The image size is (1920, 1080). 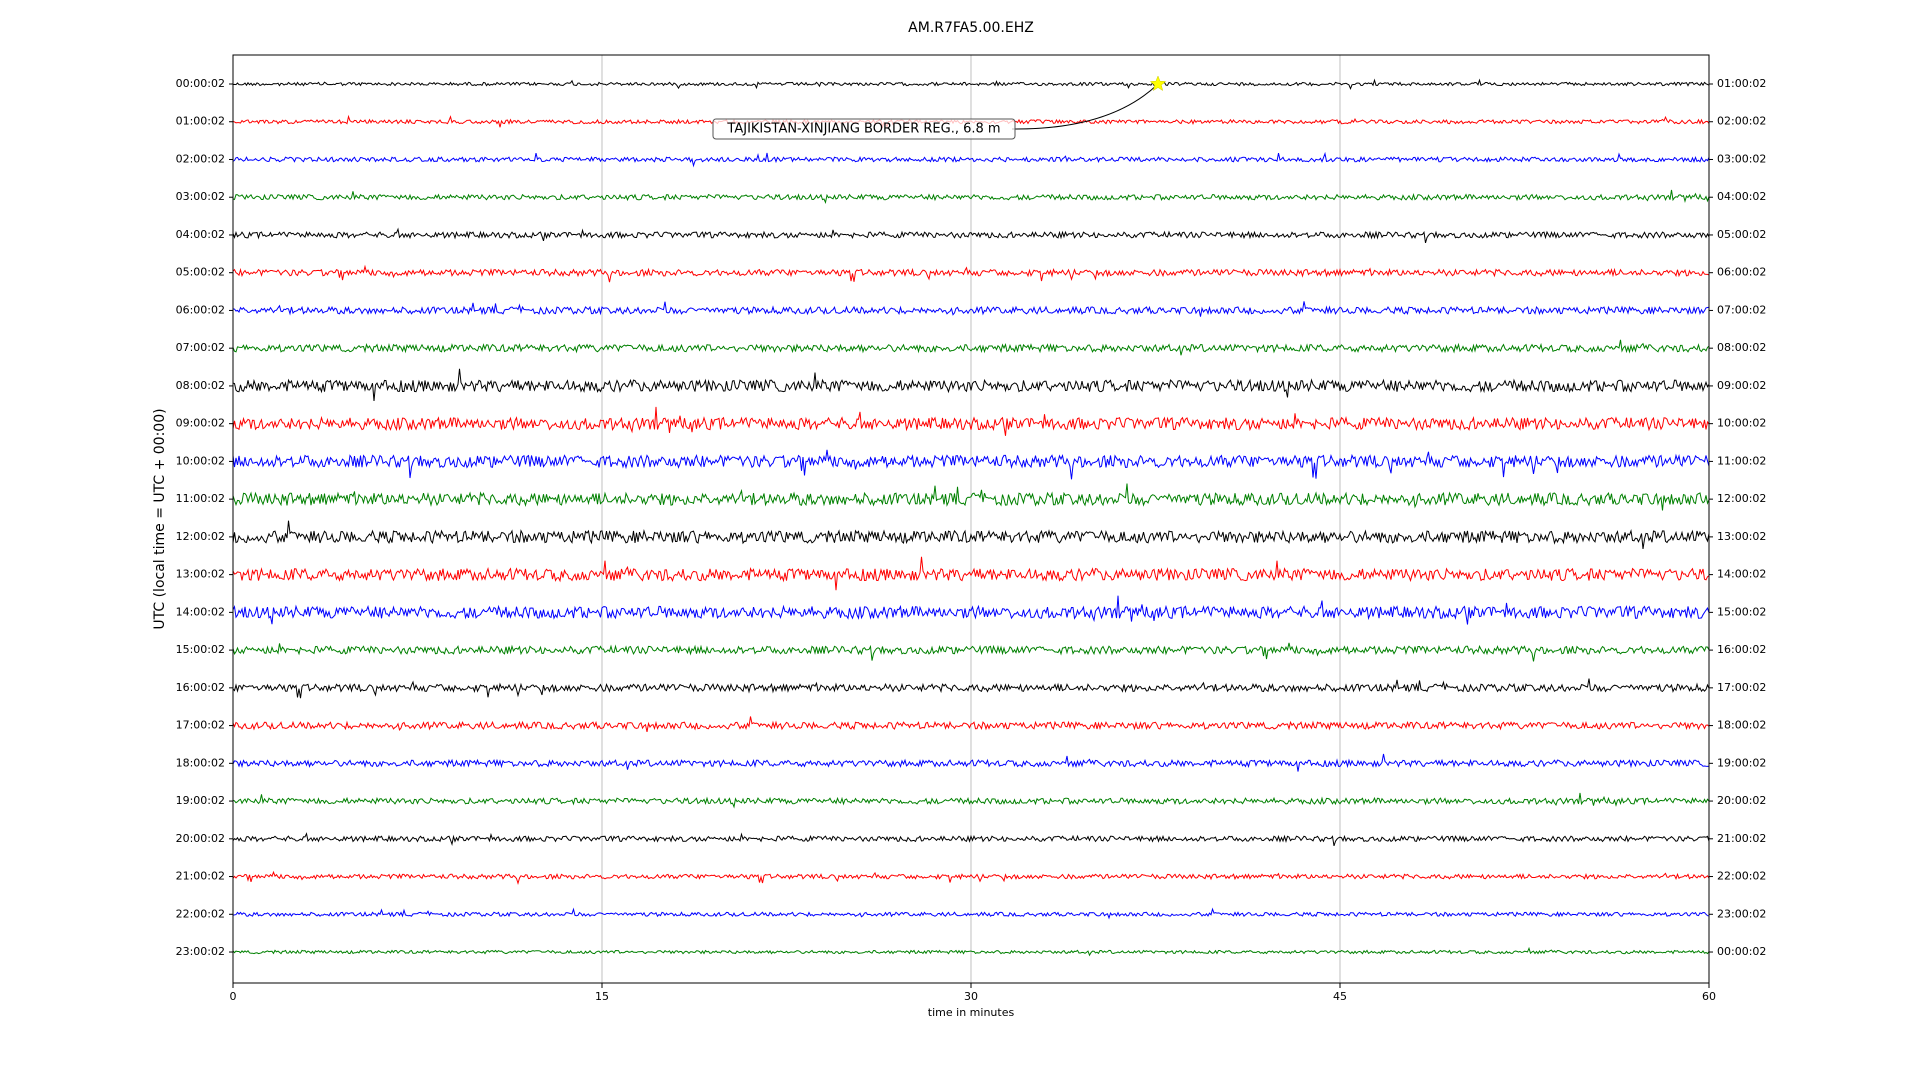 What do you see at coordinates (1741, 272) in the screenshot?
I see `y-tick-label-right: 06:00:02` at bounding box center [1741, 272].